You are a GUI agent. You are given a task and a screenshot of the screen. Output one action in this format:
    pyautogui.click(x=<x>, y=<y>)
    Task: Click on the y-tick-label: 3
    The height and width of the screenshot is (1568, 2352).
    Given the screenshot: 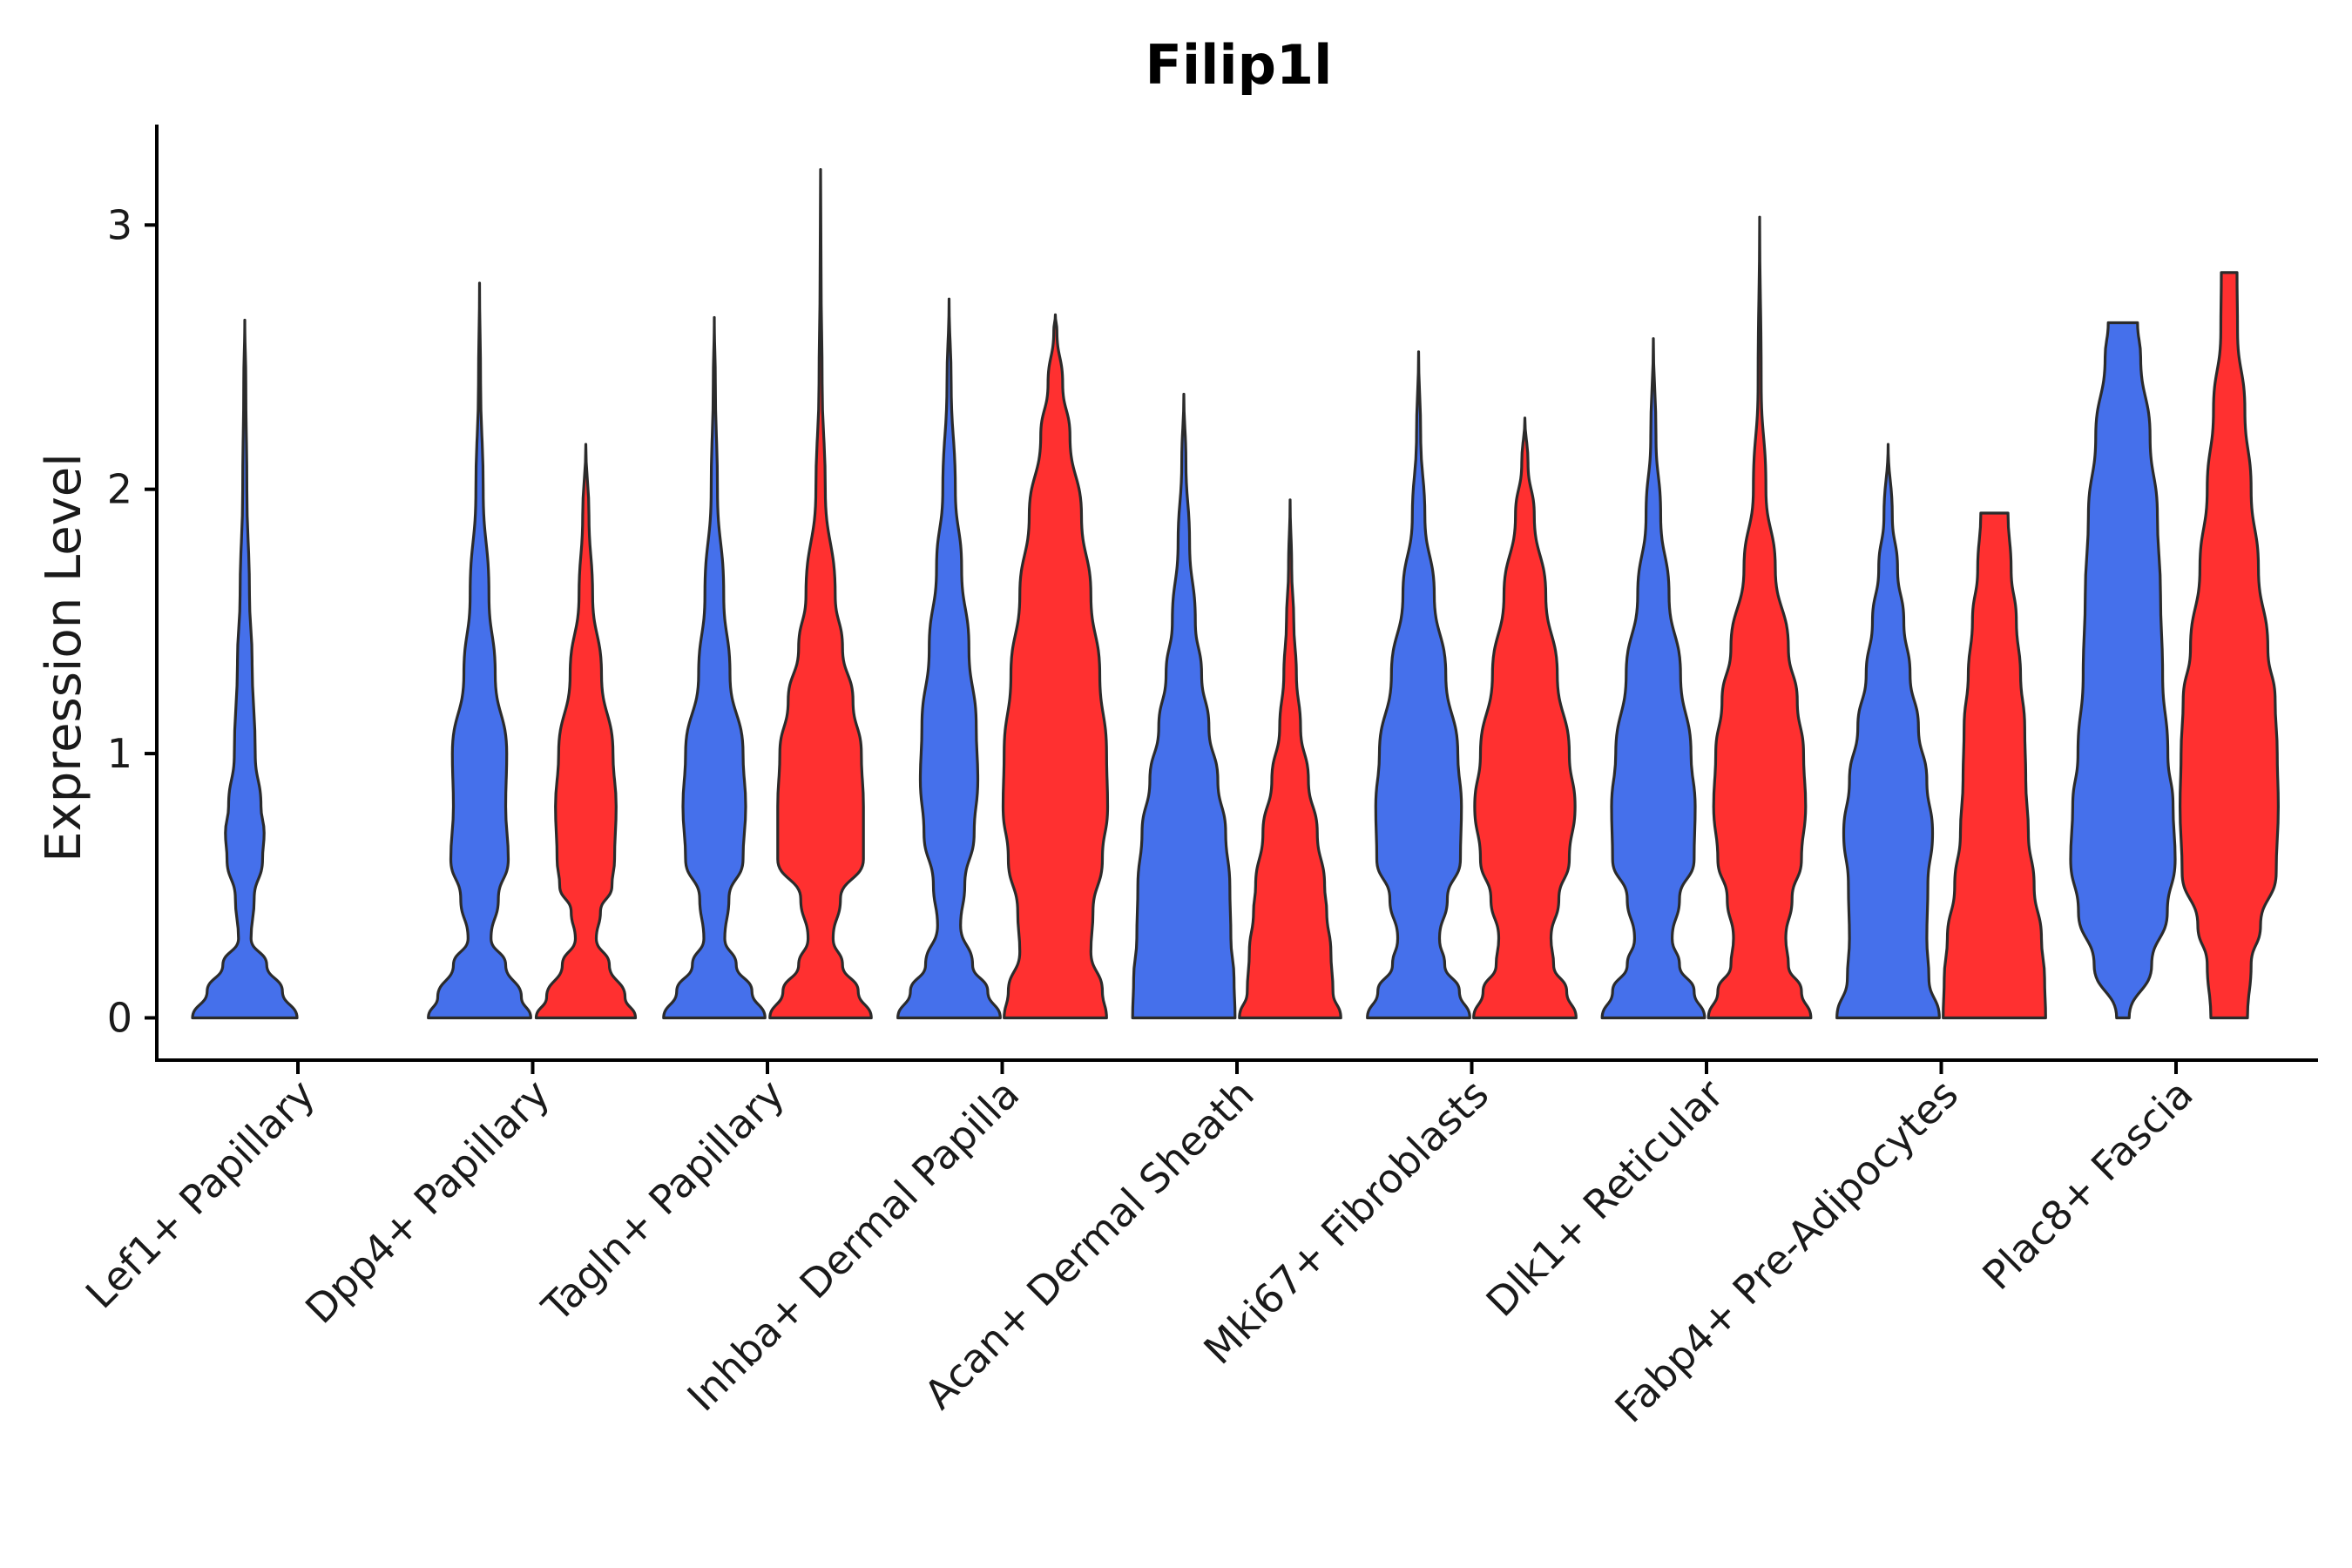 What is the action you would take?
    pyautogui.click(x=119, y=225)
    